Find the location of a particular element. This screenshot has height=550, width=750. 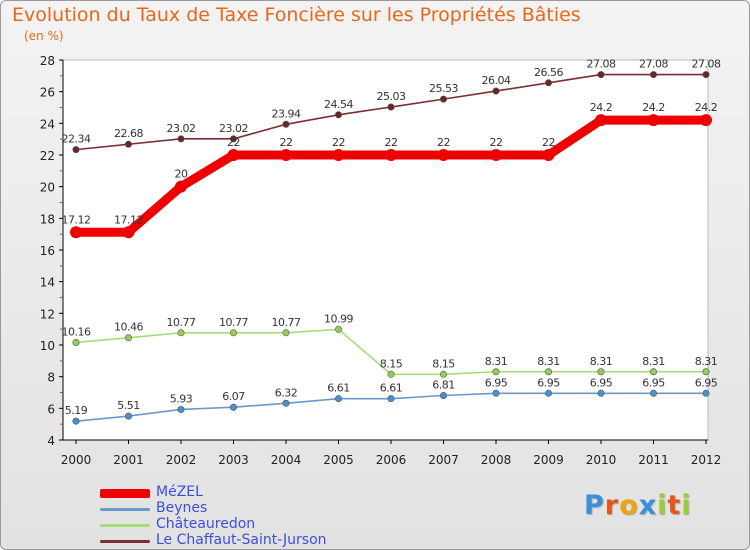

x-tick-label: 2012 is located at coordinates (706, 460).